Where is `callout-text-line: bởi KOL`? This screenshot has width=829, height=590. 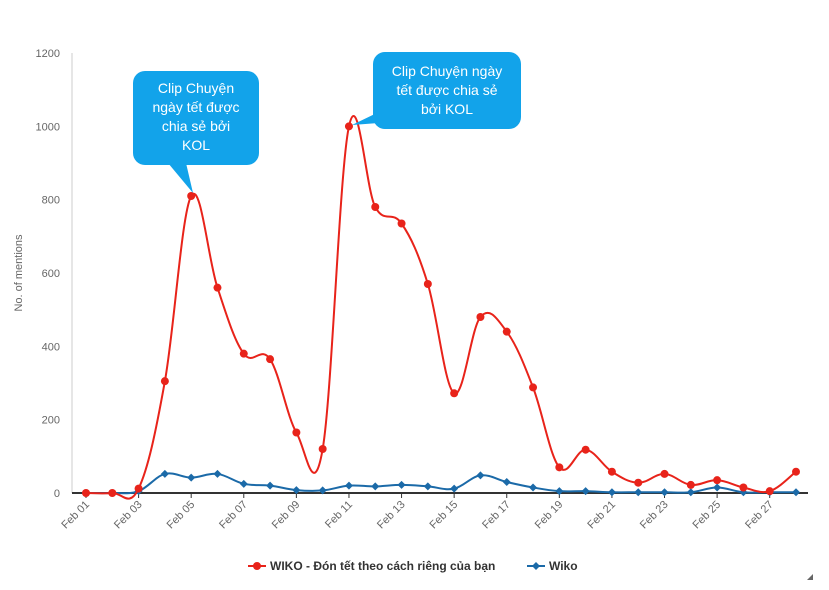 callout-text-line: bởi KOL is located at coordinates (447, 109).